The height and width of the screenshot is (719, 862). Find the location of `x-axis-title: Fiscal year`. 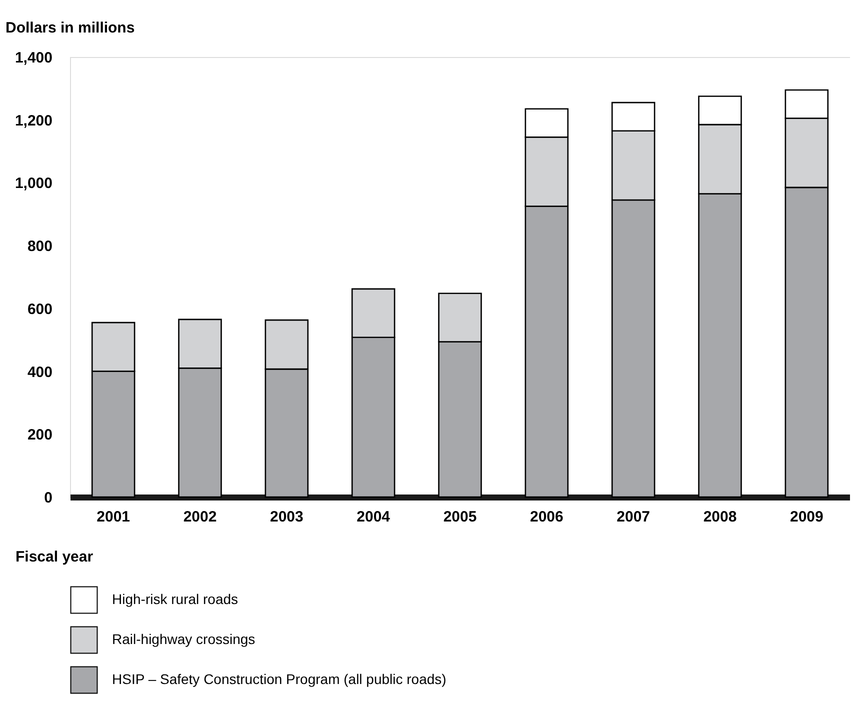

x-axis-title: Fiscal year is located at coordinates (55, 557).